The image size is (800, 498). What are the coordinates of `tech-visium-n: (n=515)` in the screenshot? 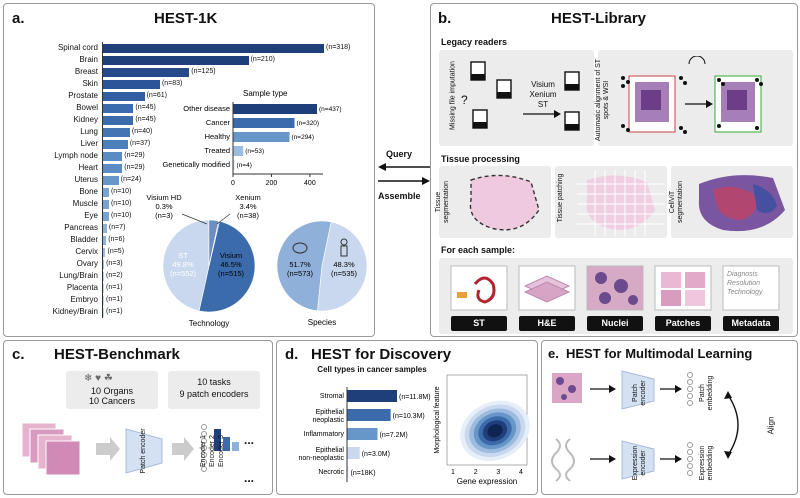 It's located at (231, 273).